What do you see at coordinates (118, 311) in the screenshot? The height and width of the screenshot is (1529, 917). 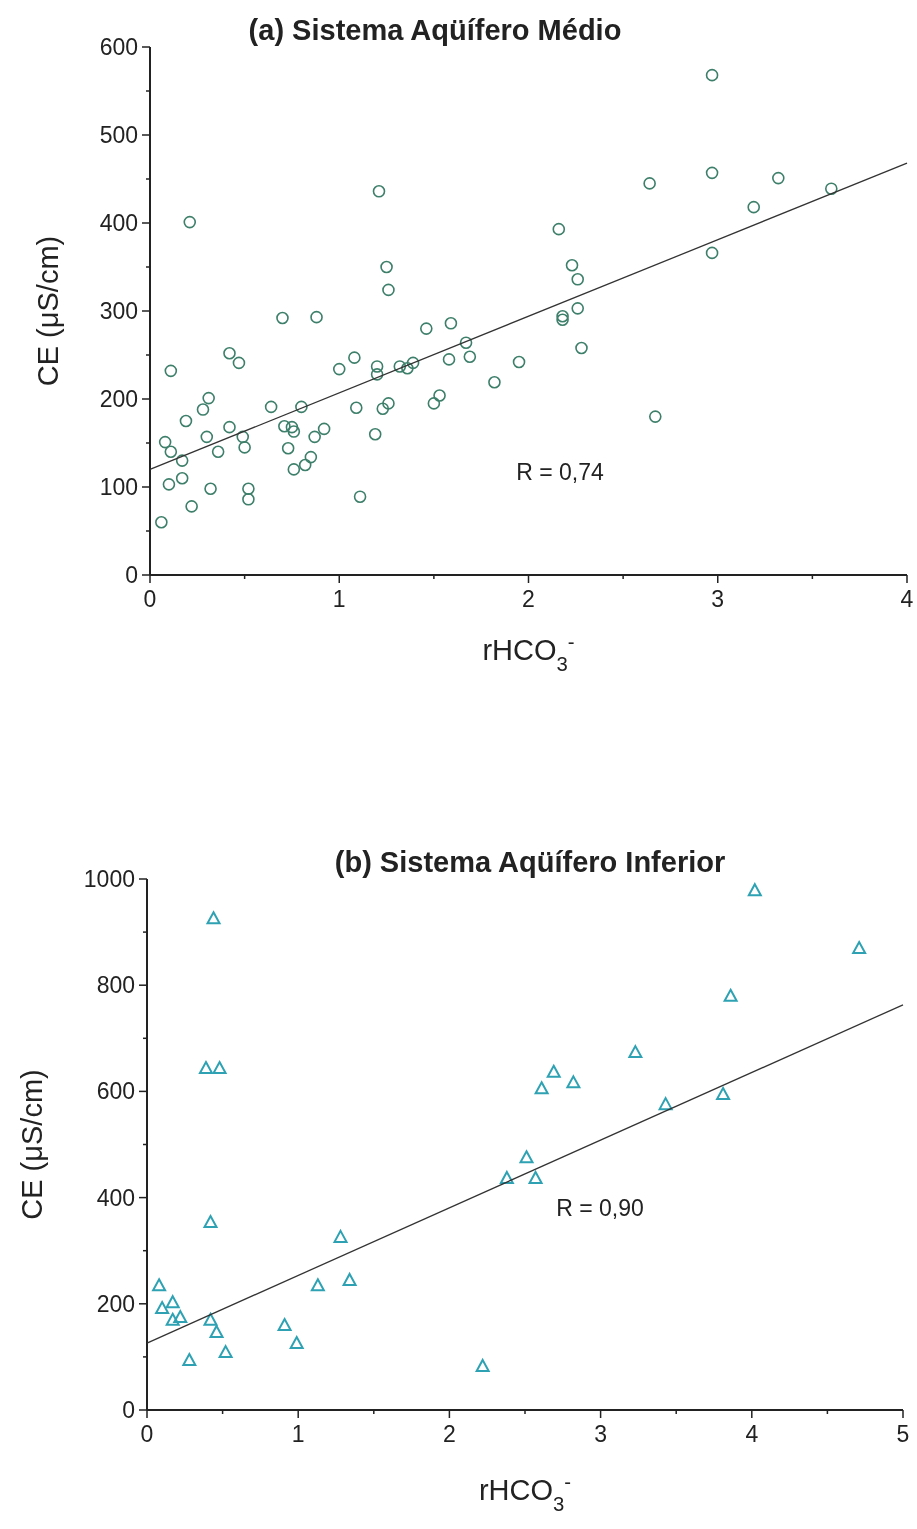 I see `y-tick-label: 300` at bounding box center [118, 311].